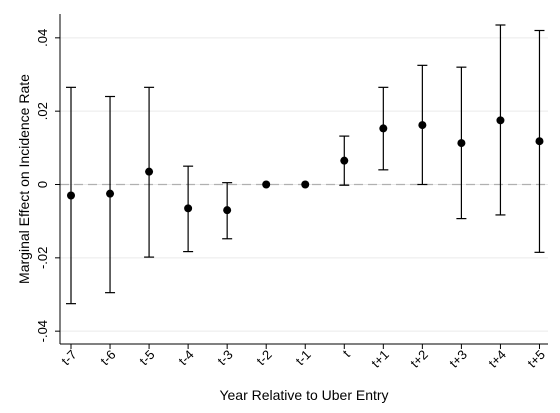 This screenshot has width=560, height=413. I want to click on x-tick-label: t+1, so click(380, 359).